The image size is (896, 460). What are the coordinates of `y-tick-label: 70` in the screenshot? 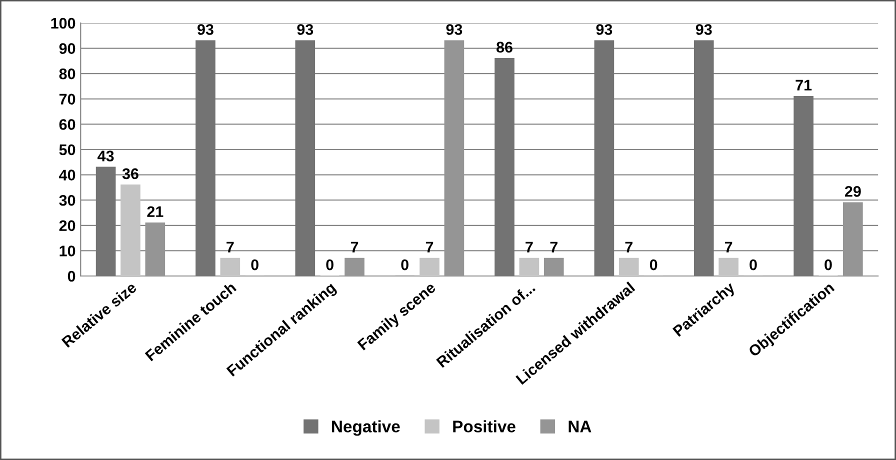 It's located at (67, 99).